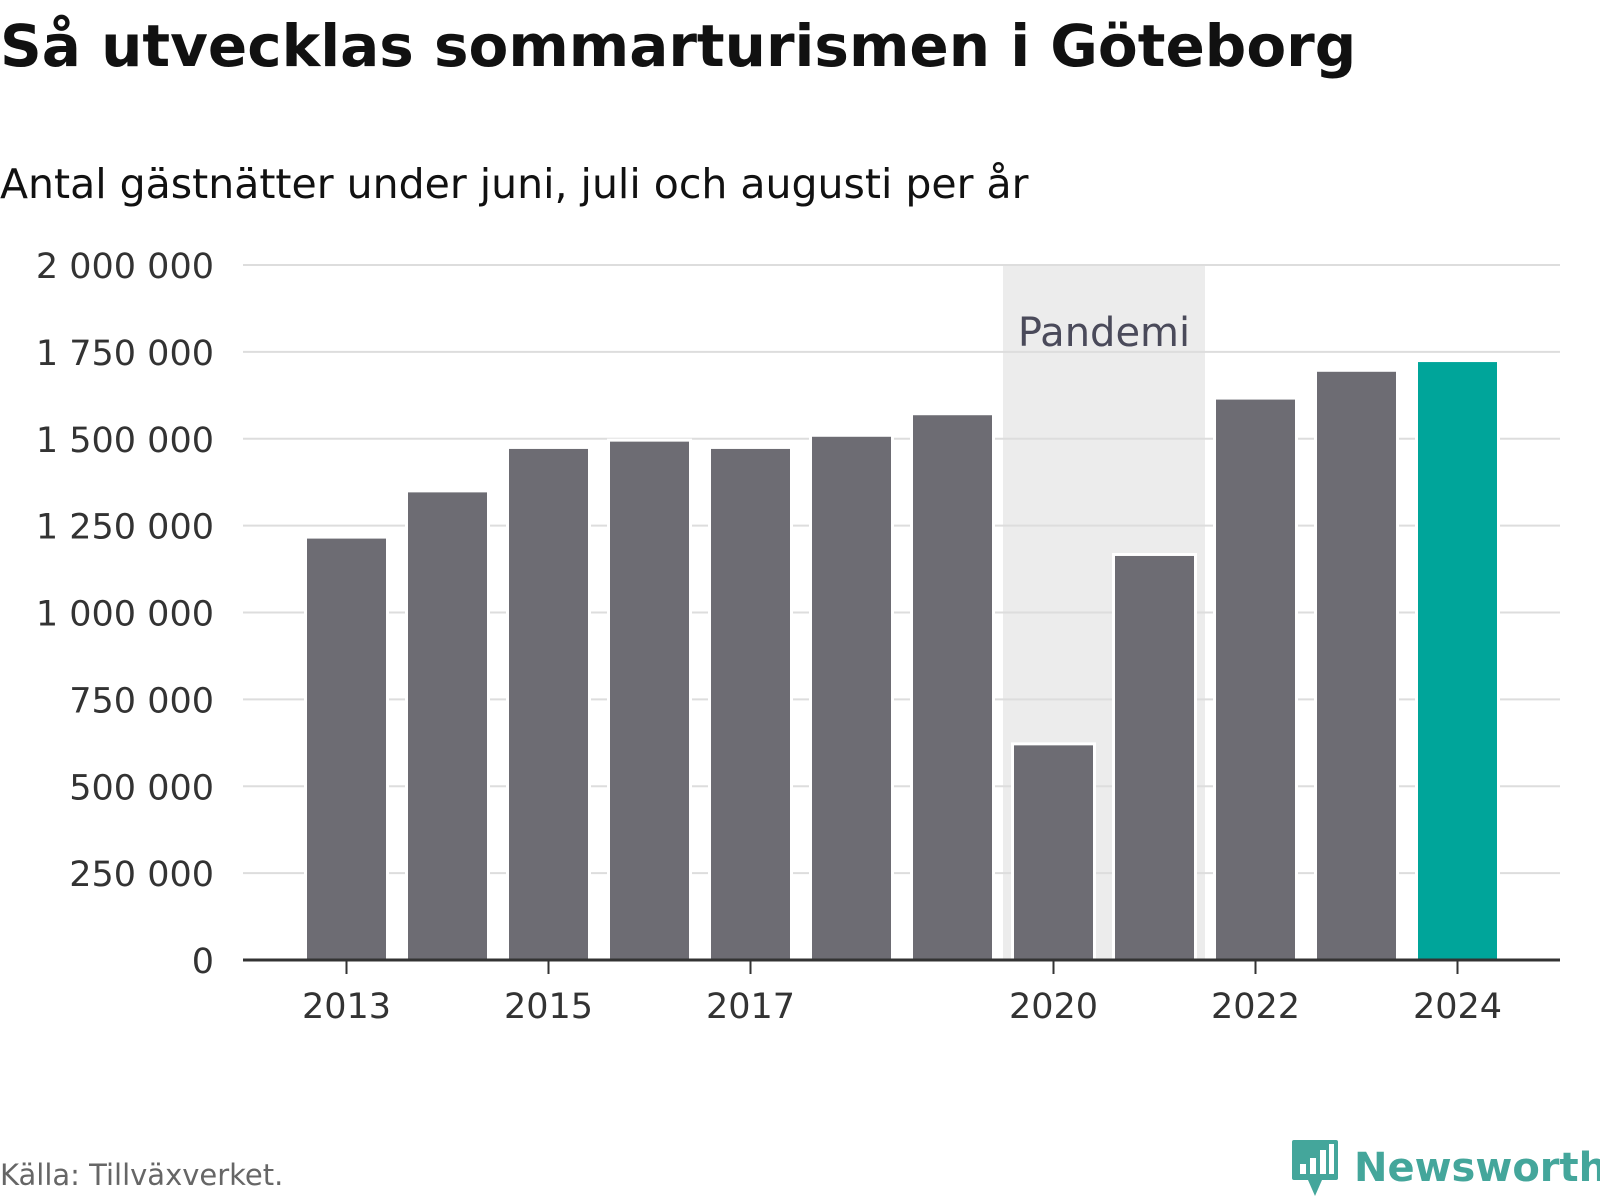 This screenshot has height=1200, width=1600. What do you see at coordinates (141, 701) in the screenshot?
I see `y-tick-label: 750 000` at bounding box center [141, 701].